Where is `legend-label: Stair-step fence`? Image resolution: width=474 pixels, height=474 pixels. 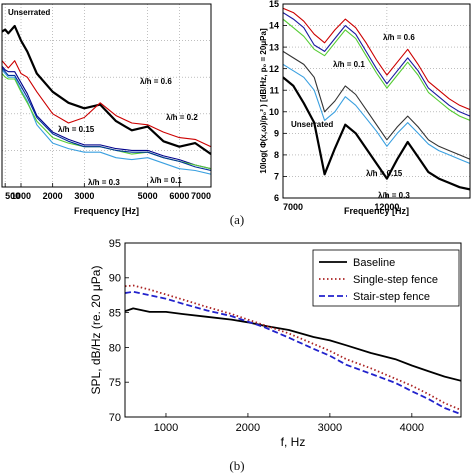 legend-label: Stair-step fence is located at coordinates (391, 297).